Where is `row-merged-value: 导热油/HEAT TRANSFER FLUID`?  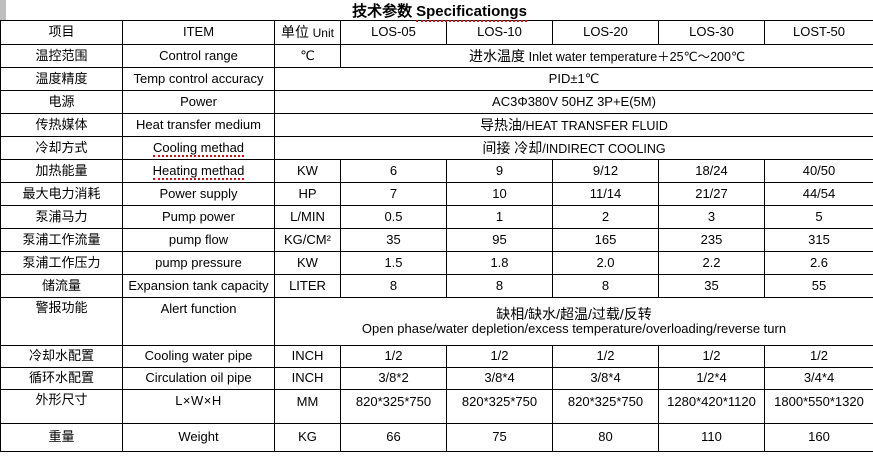 row-merged-value: 导热油/HEAT TRANSFER FLUID is located at coordinates (573, 125).